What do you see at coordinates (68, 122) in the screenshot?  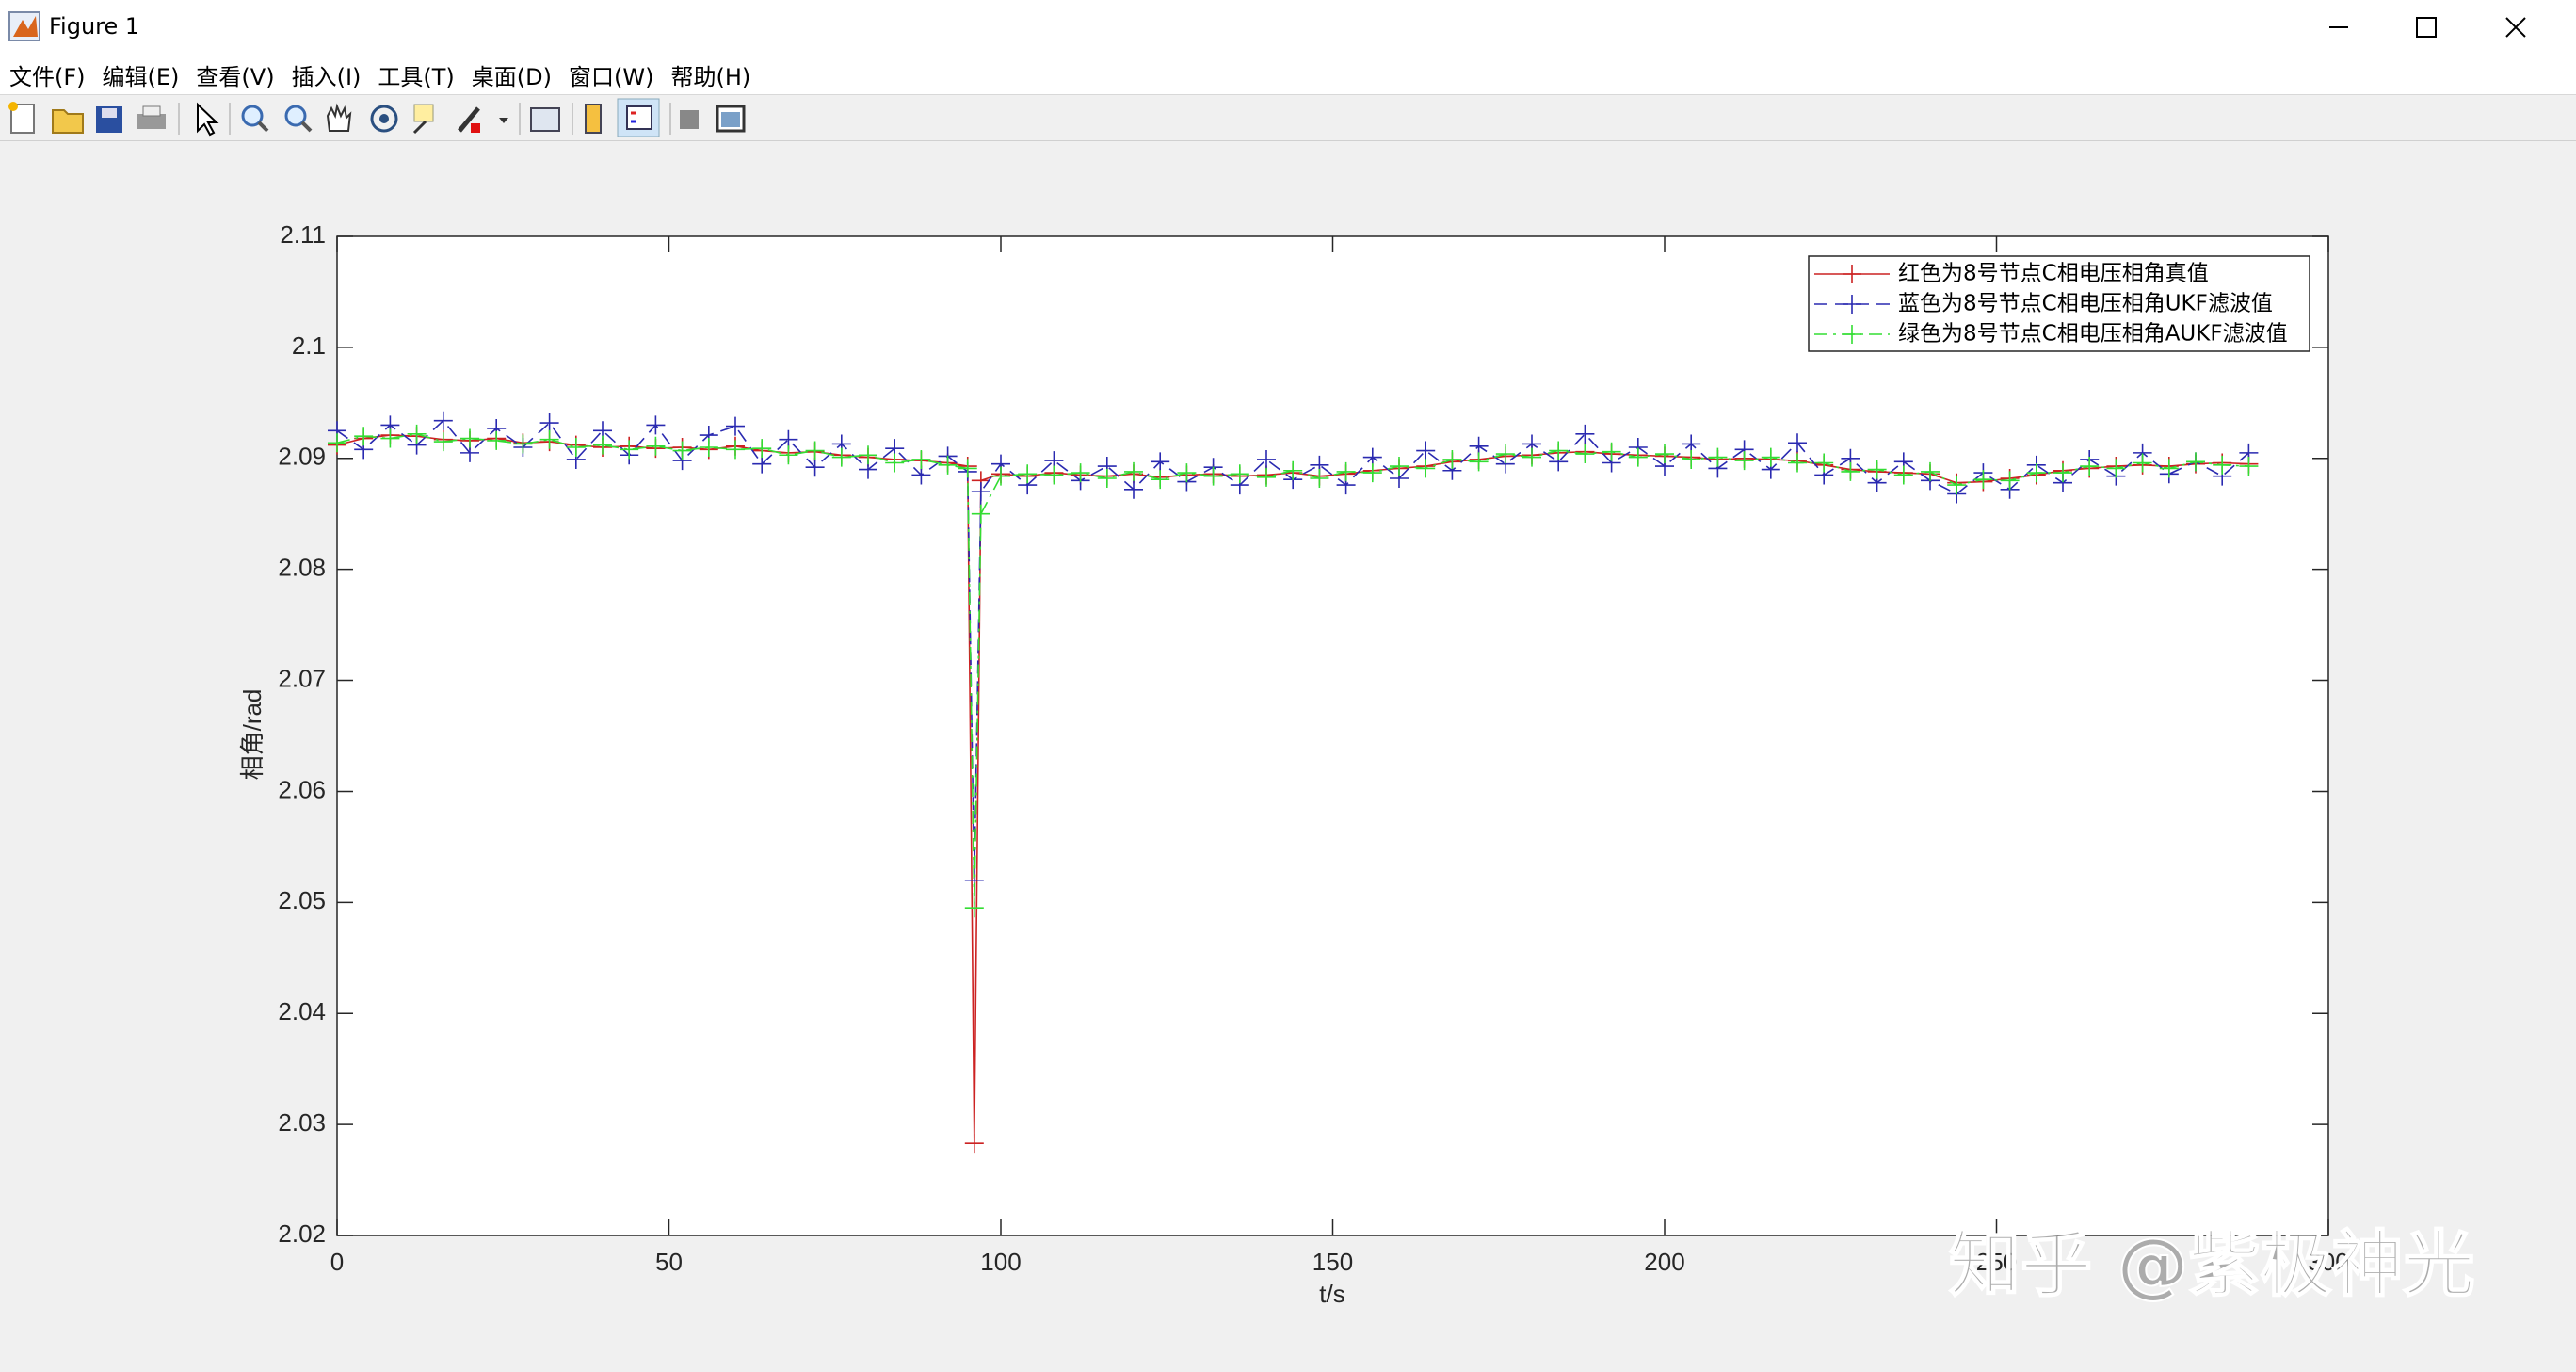 I see `open-button` at bounding box center [68, 122].